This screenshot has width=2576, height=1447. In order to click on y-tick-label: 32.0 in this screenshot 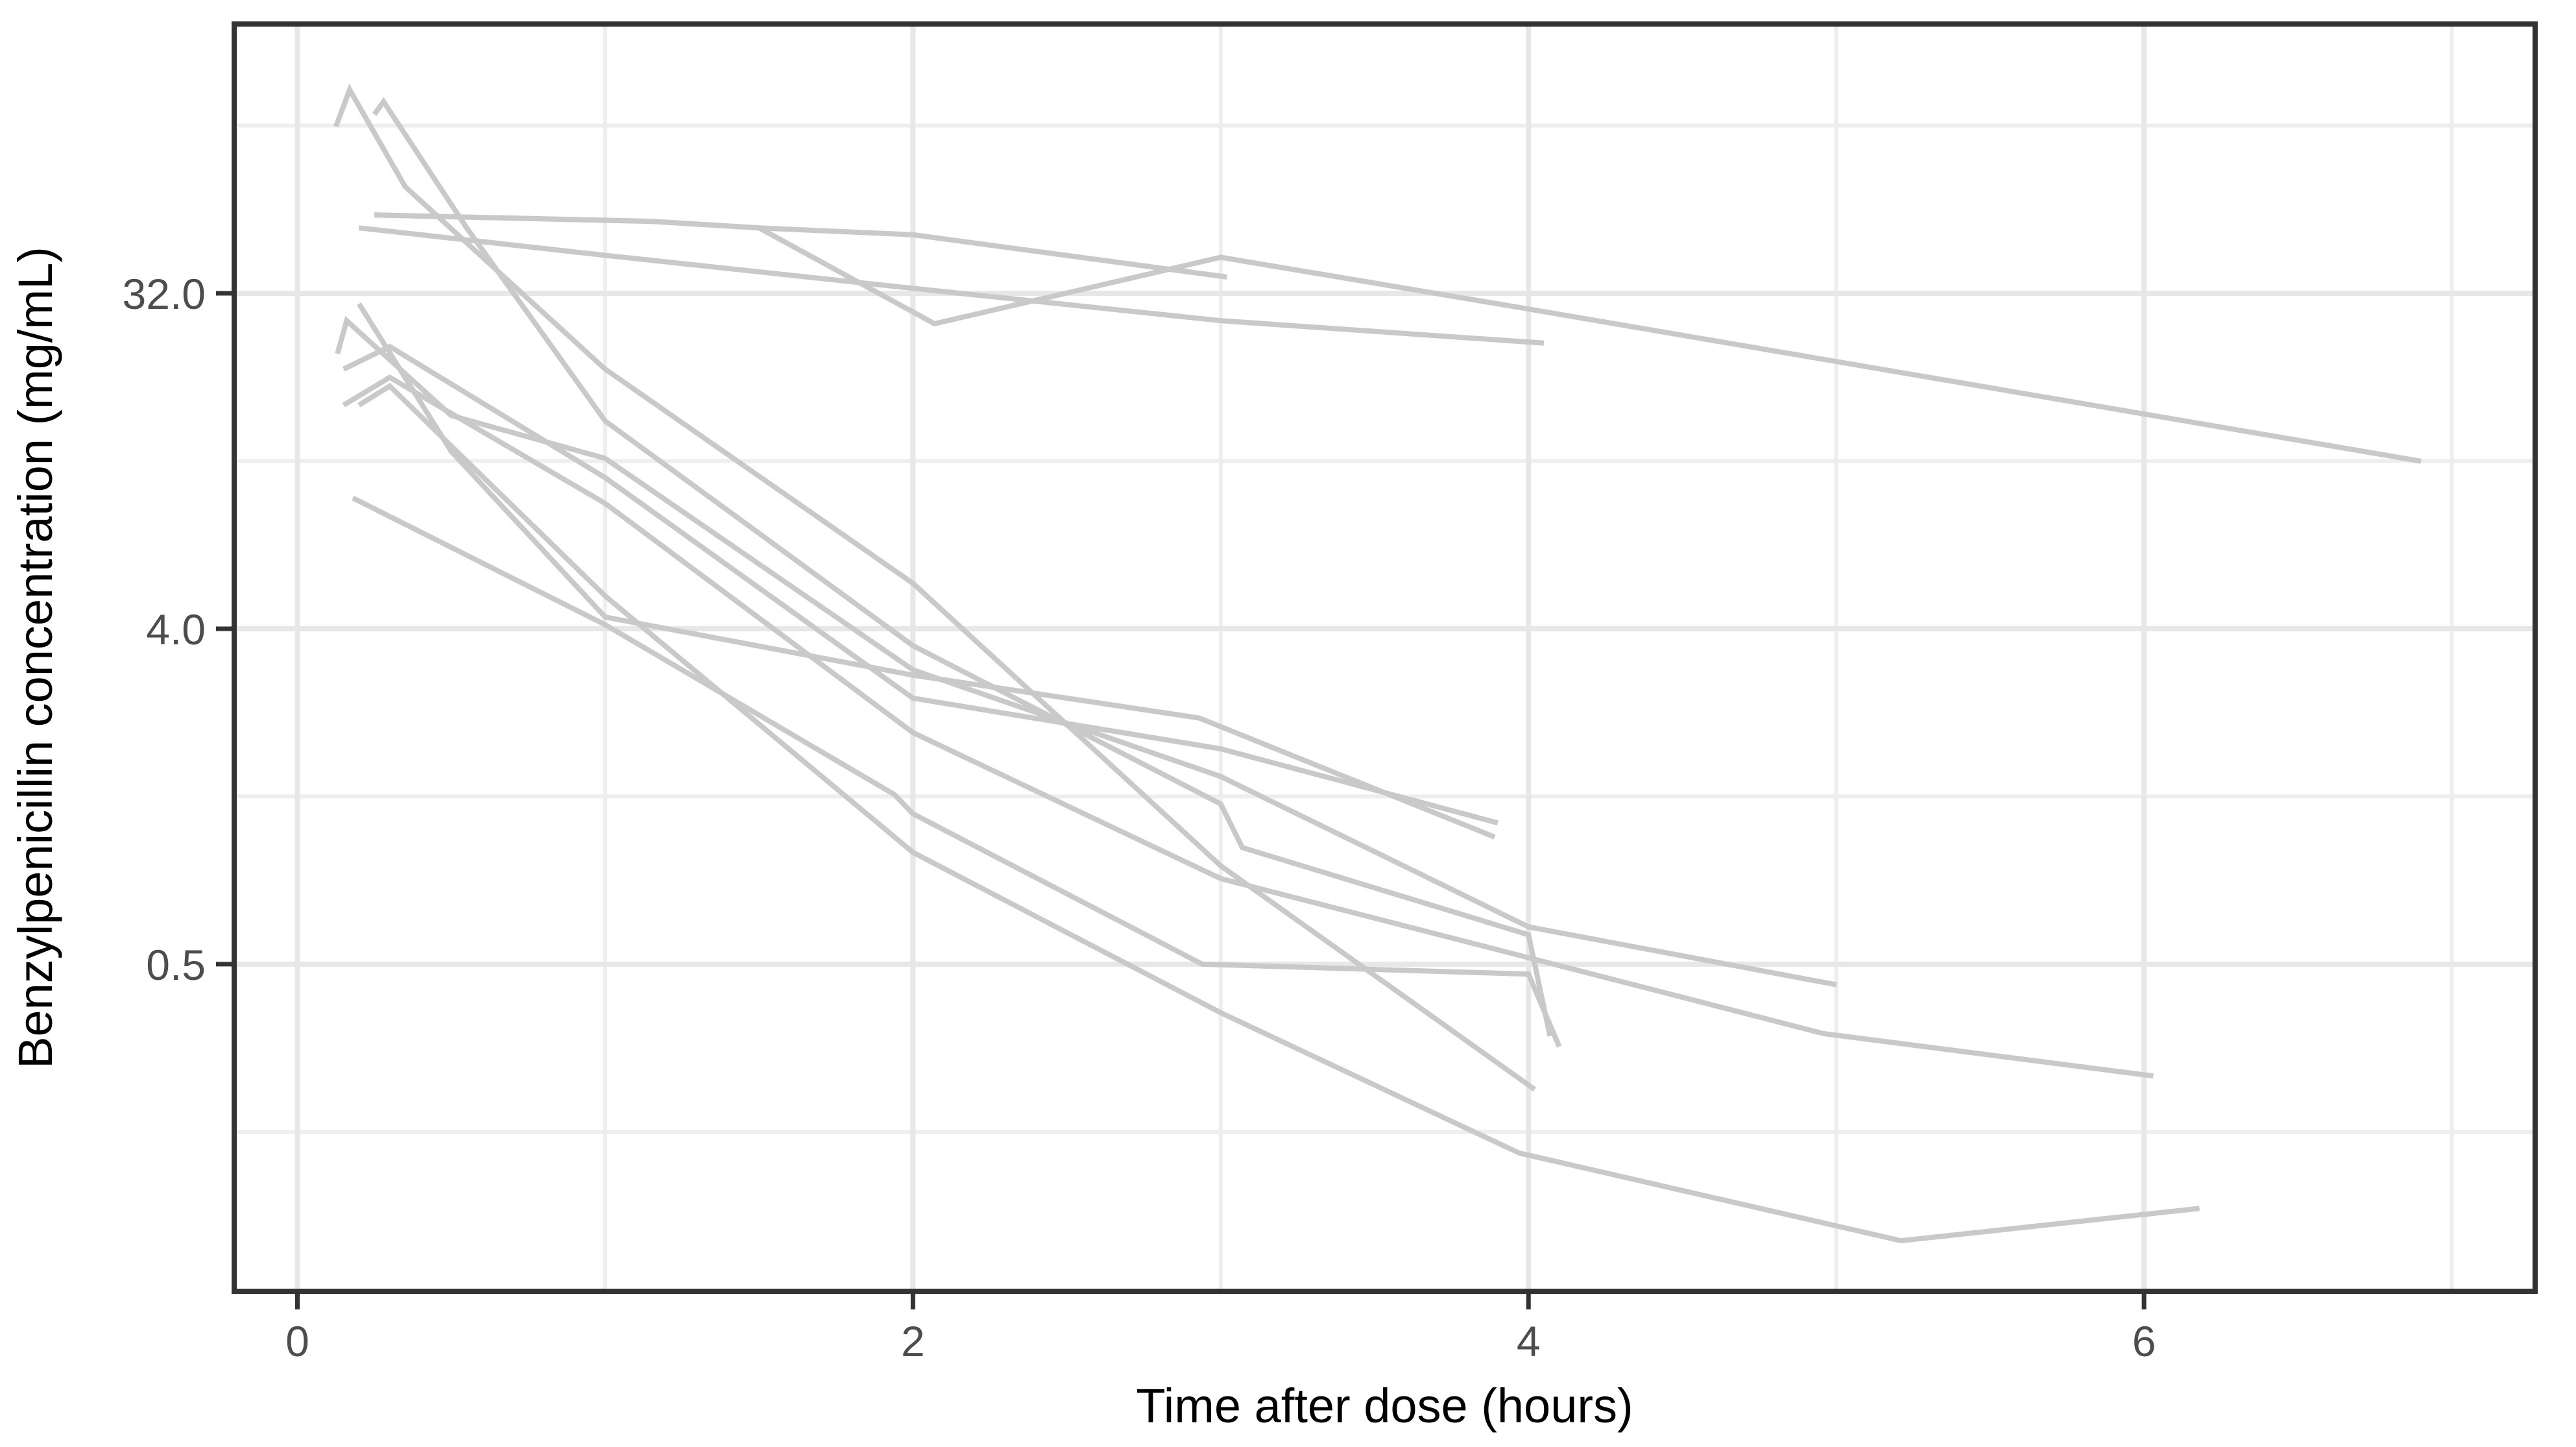, I will do `click(164, 294)`.